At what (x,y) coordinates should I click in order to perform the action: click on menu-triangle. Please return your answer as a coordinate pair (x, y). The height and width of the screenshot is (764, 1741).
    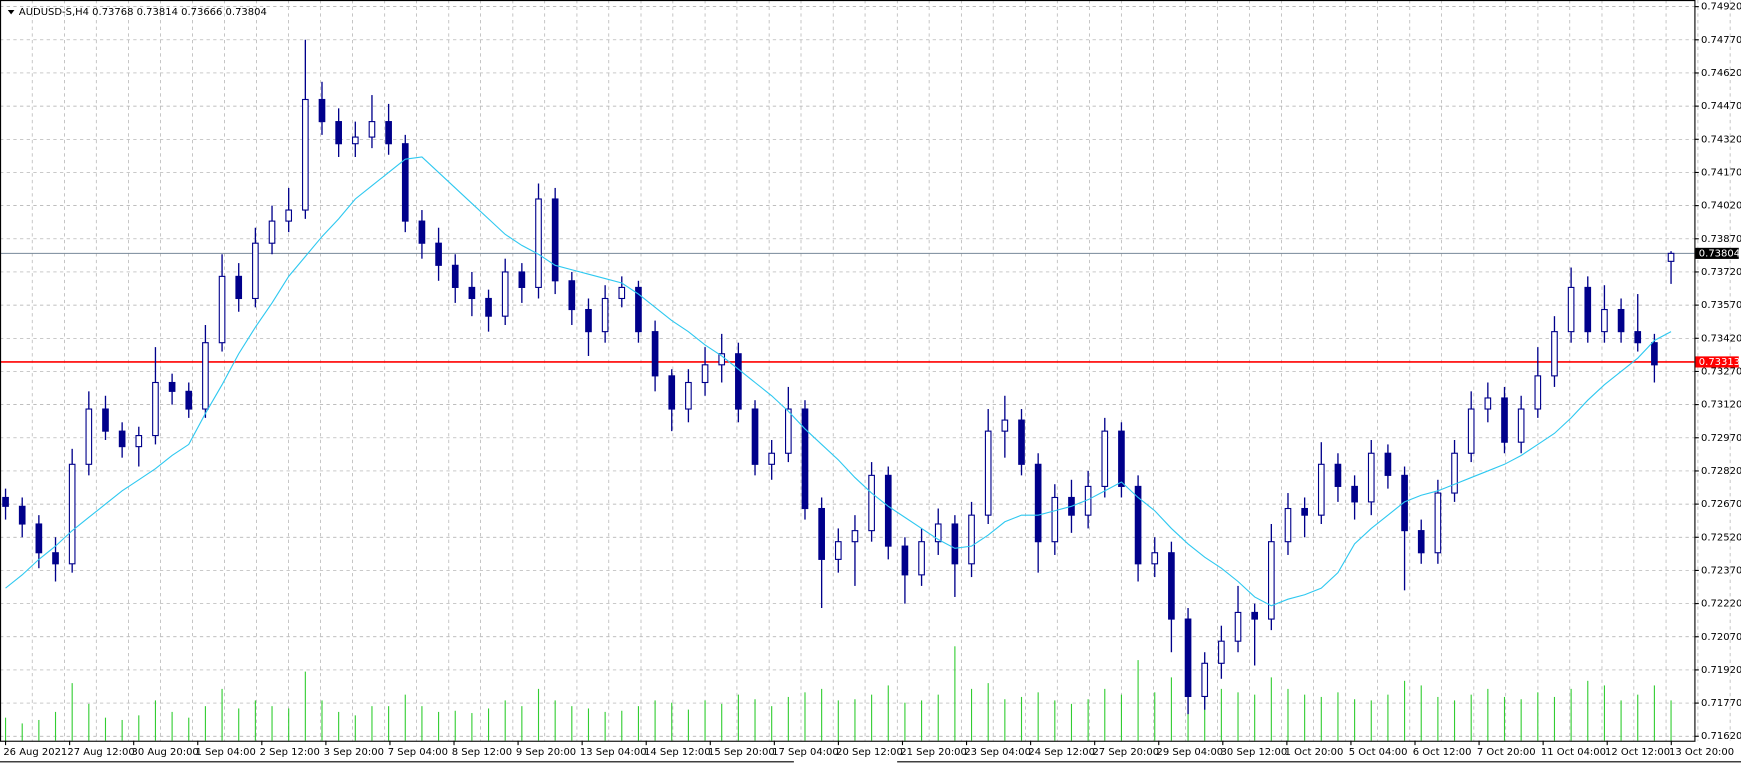
    Looking at the image, I should click on (11, 12).